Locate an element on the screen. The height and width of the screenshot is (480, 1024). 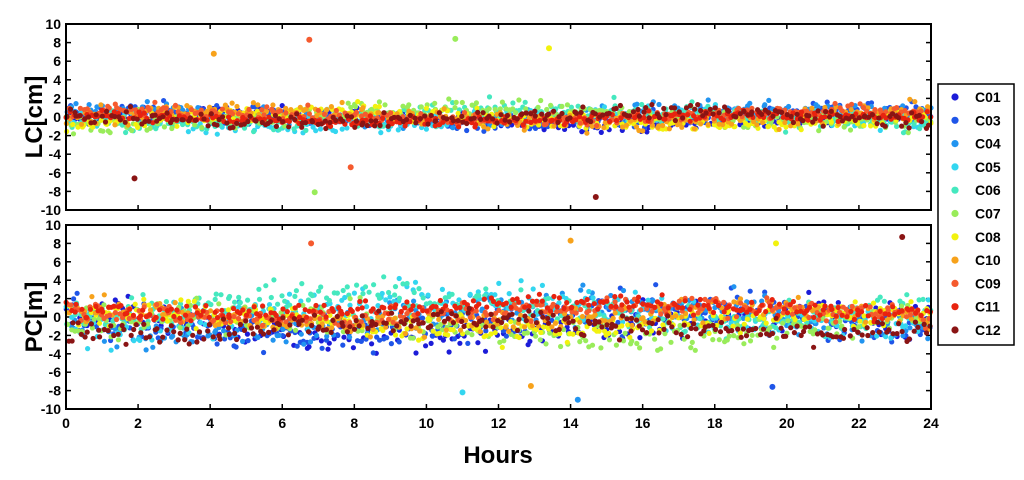
data-point-c01 is located at coordinates (640, 338).